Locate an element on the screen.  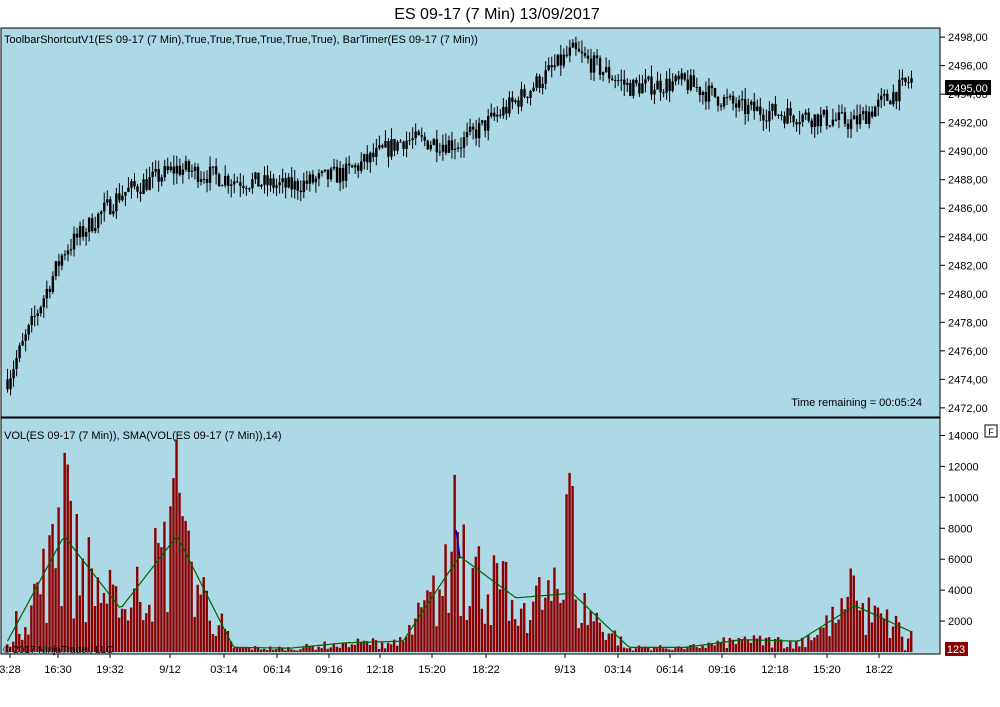
f-button-box is located at coordinates (991, 431).